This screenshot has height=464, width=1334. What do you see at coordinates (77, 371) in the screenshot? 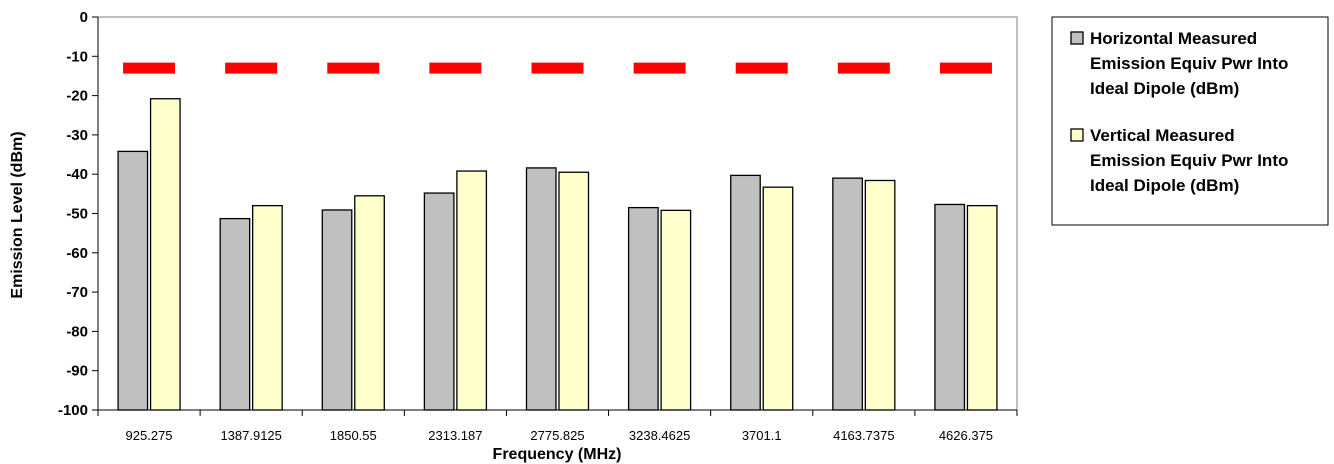
I see `y-tick-label: -90` at bounding box center [77, 371].